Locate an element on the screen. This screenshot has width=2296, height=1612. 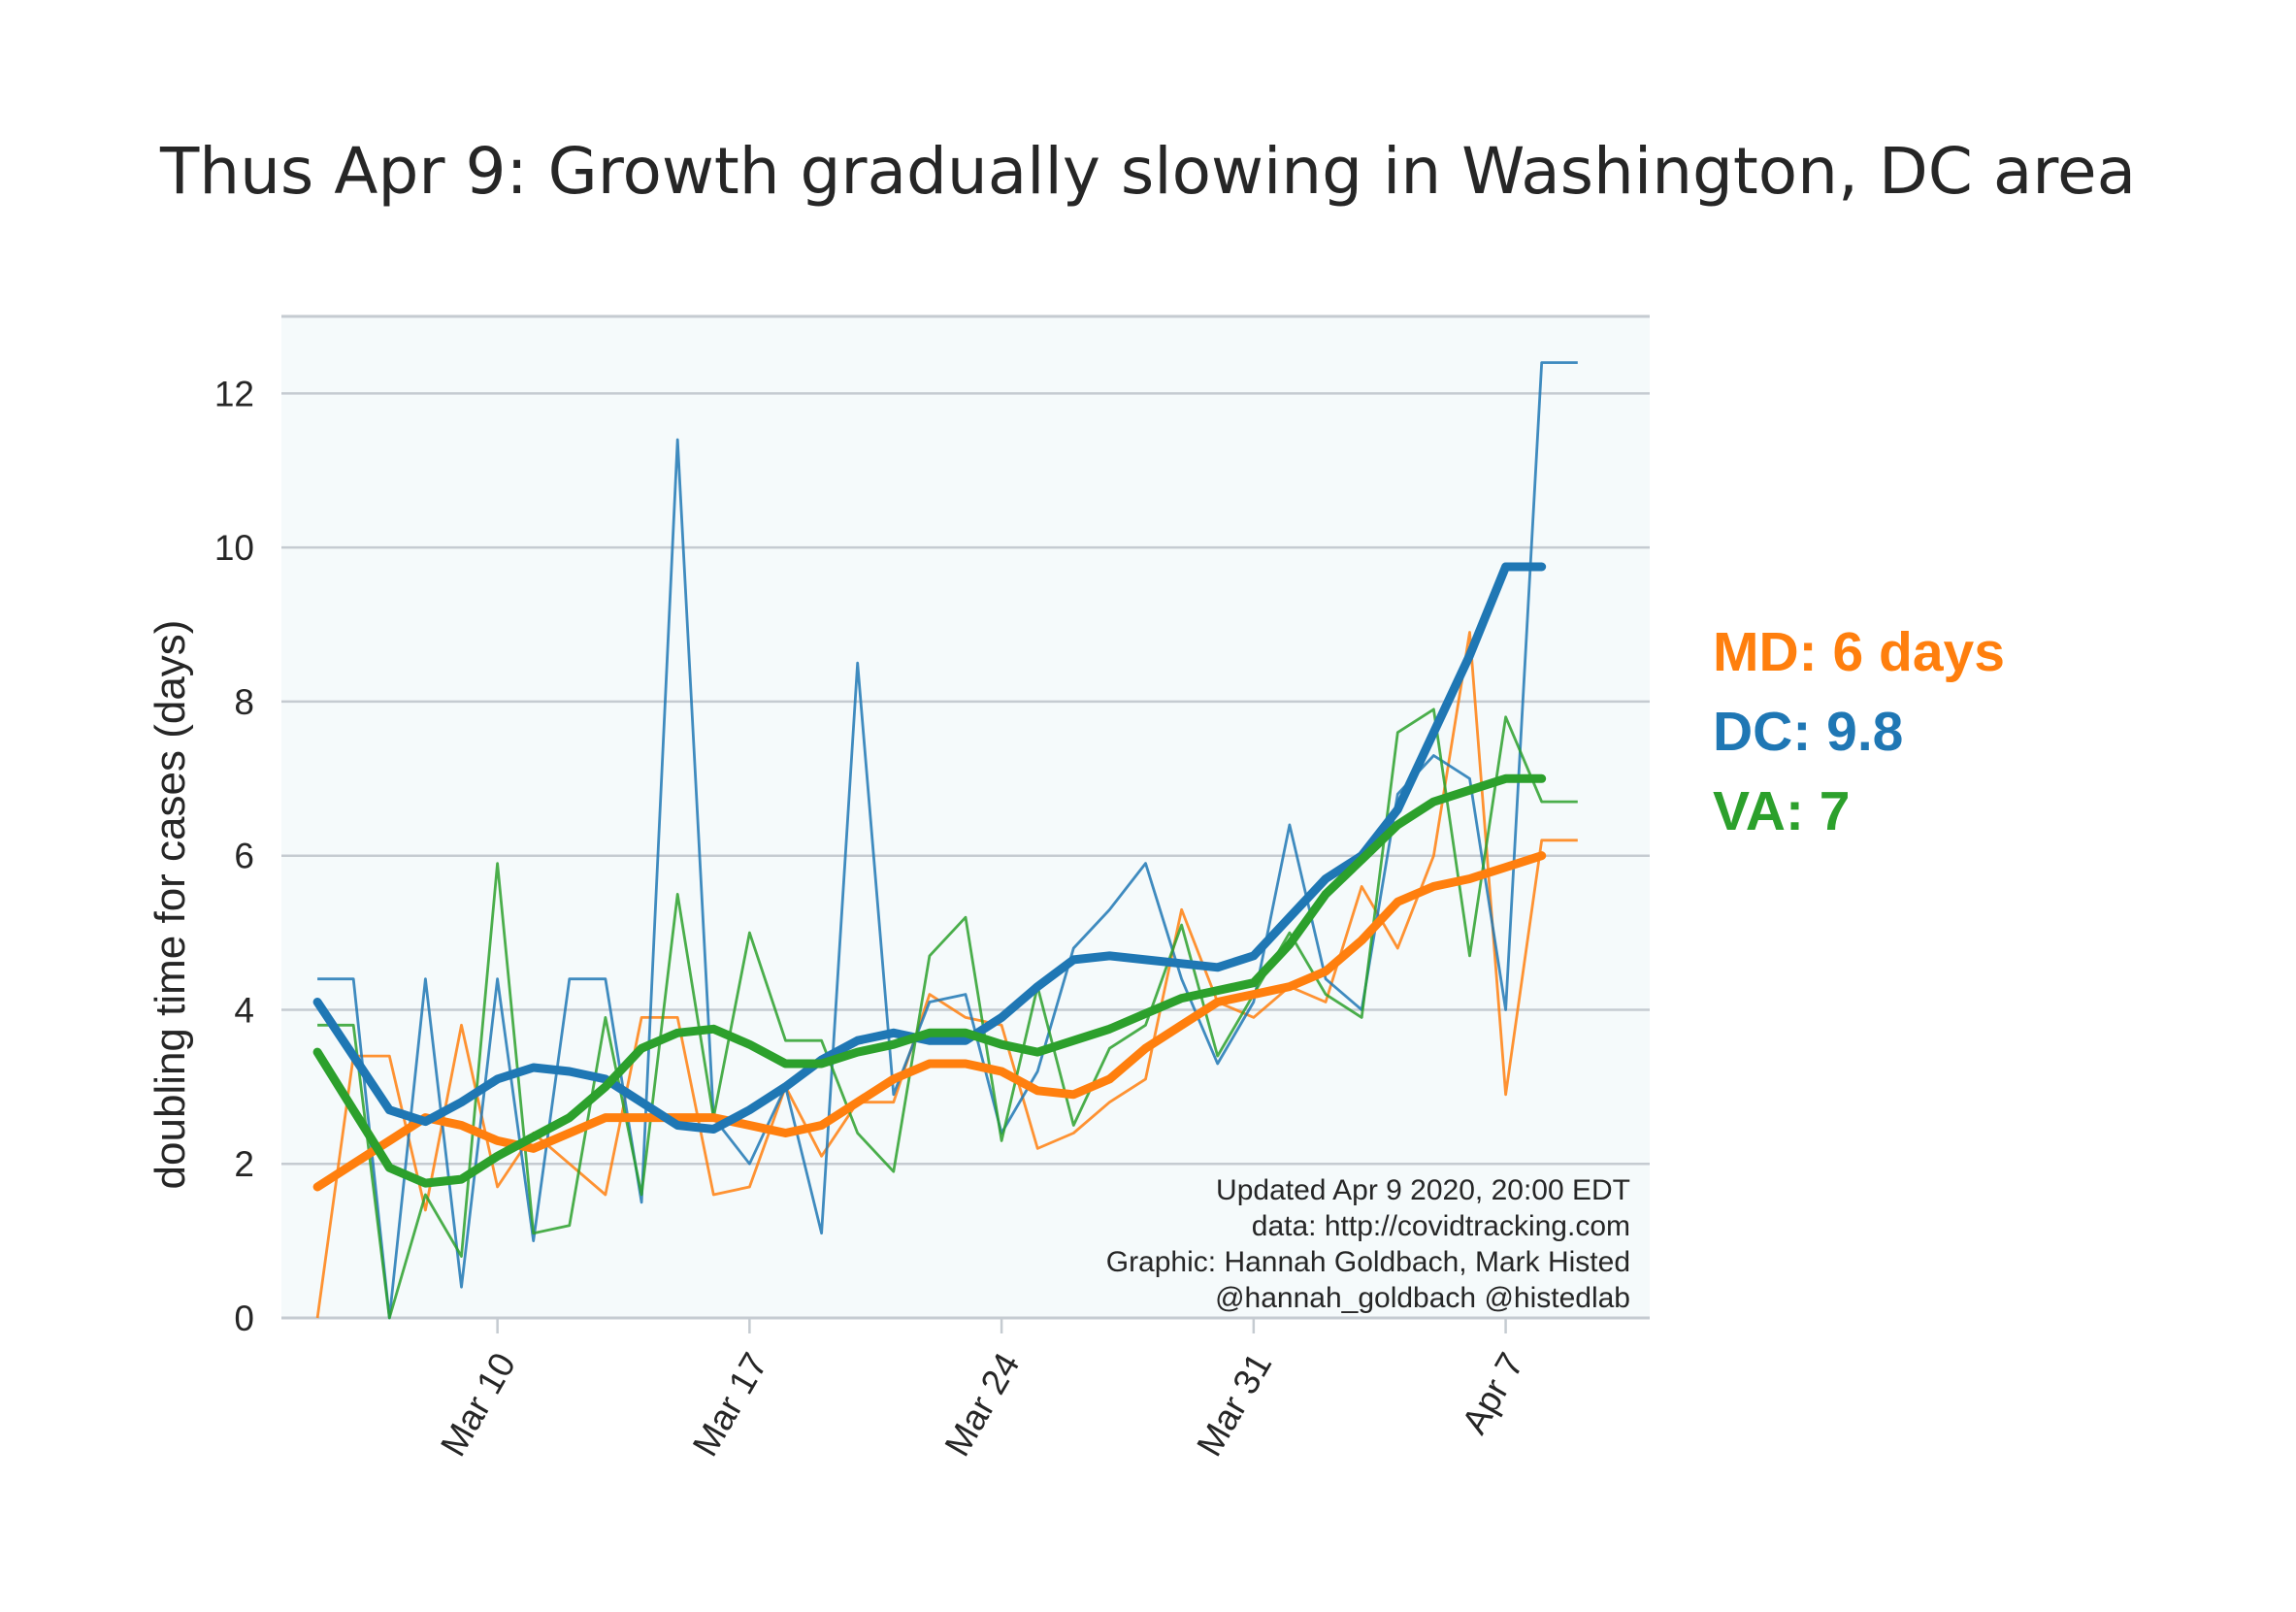
y-tick-label-4: 4 is located at coordinates (244, 1010).